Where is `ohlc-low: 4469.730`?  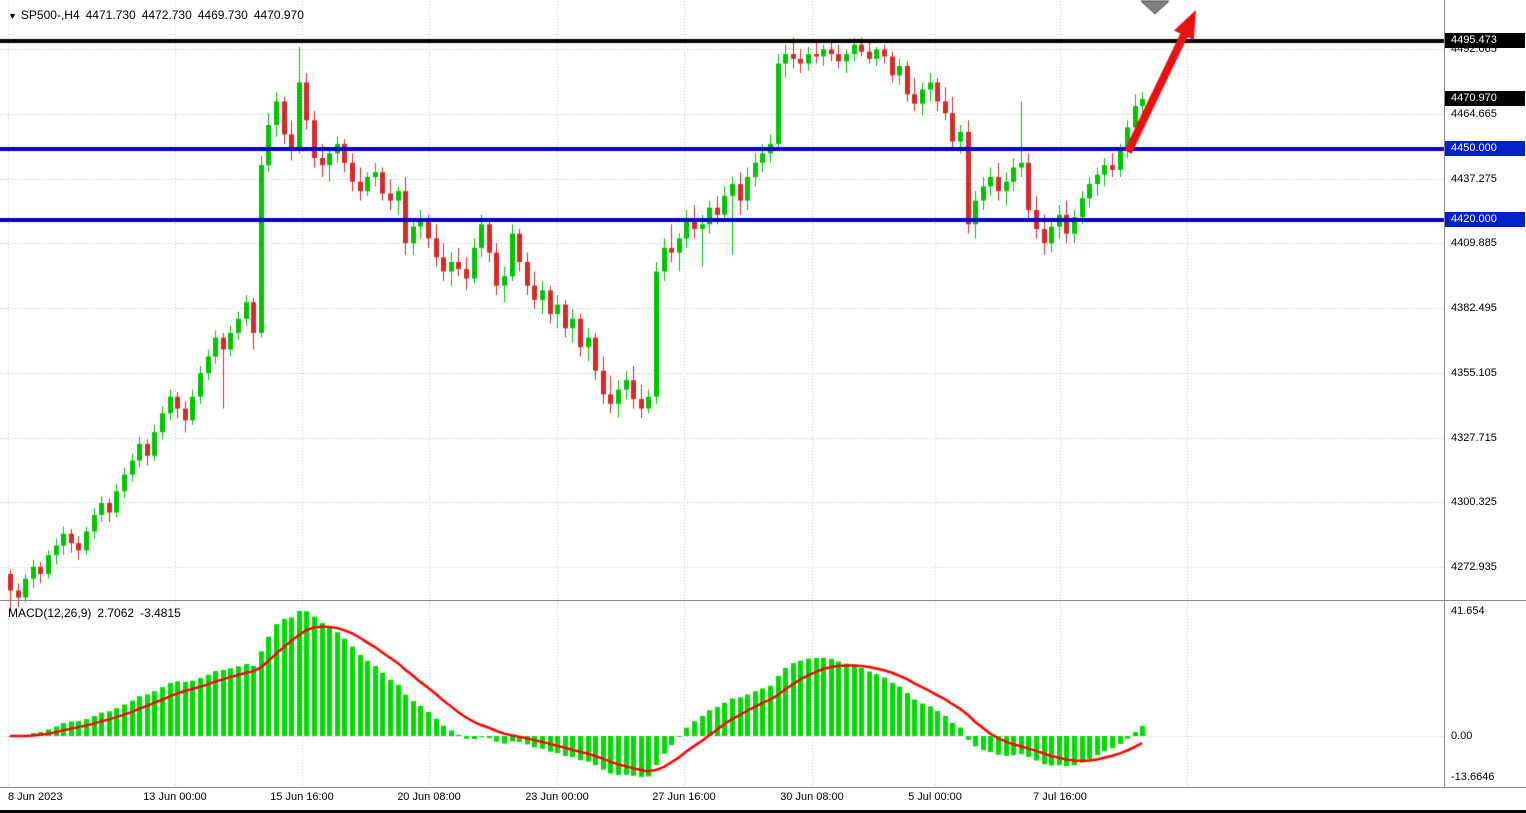
ohlc-low: 4469.730 is located at coordinates (222, 15).